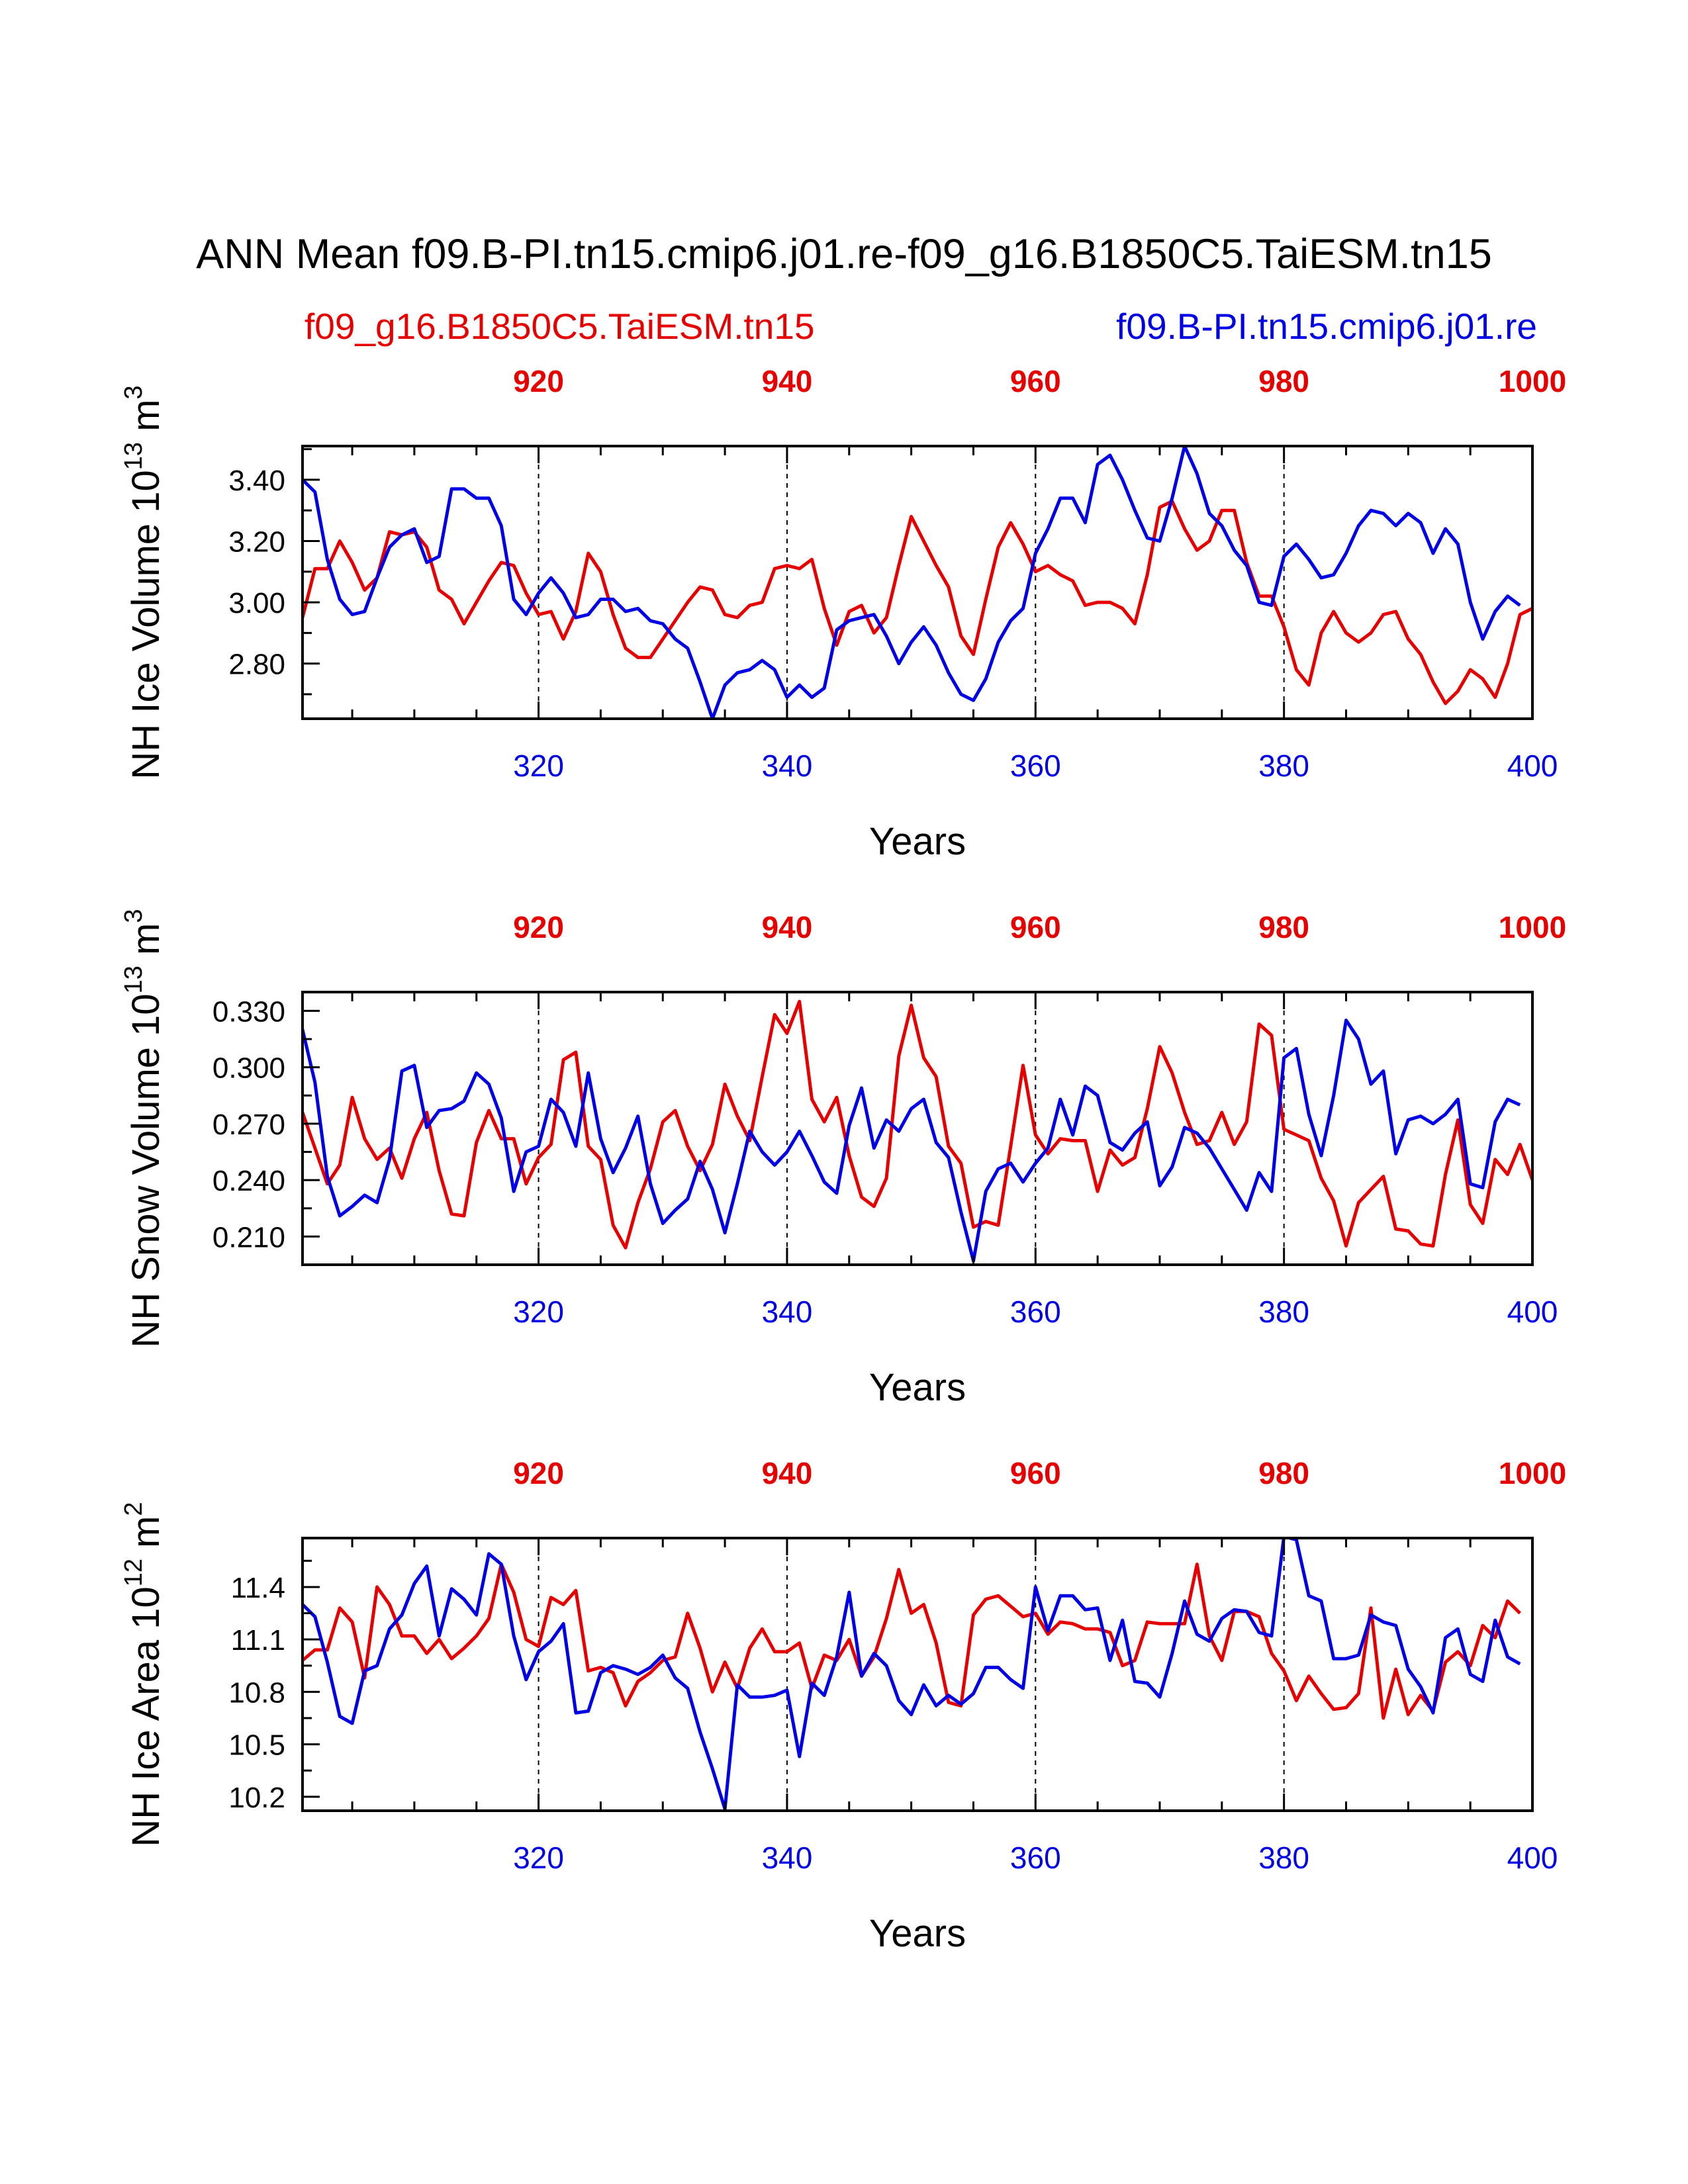 Image resolution: width=1688 pixels, height=2184 pixels. I want to click on y-axis-label: NH Snow Volume 1013 m3, so click(143, 1128).